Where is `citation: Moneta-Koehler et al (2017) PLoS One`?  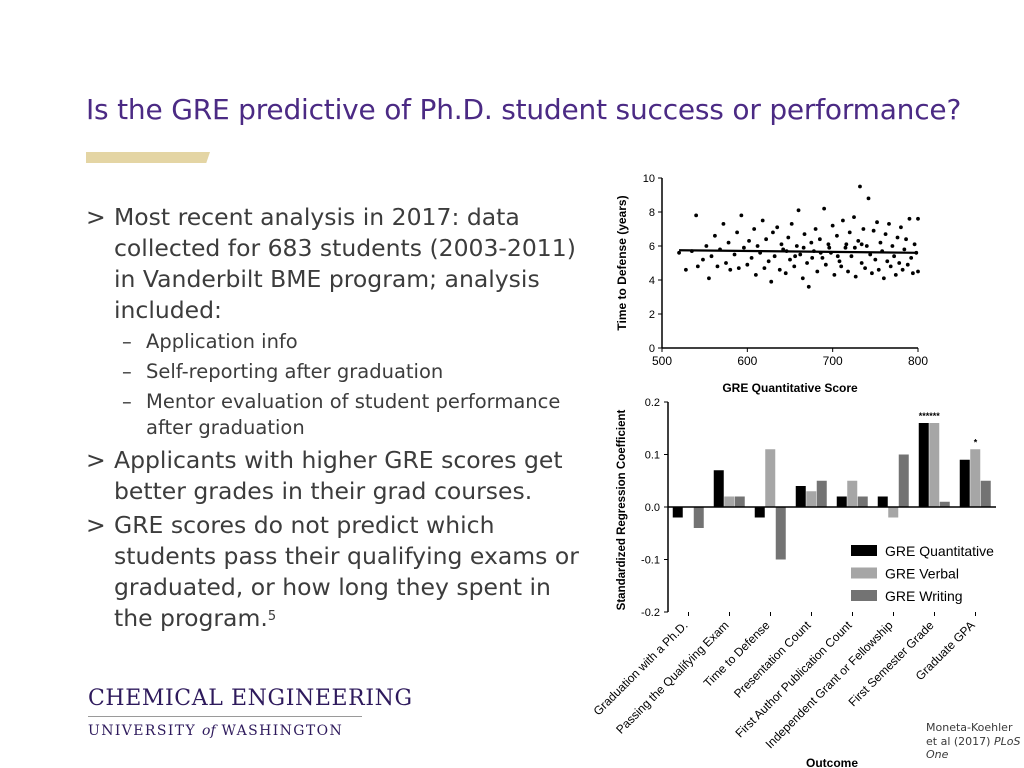 citation: Moneta-Koehler et al (2017) PLoS One is located at coordinates (974, 741).